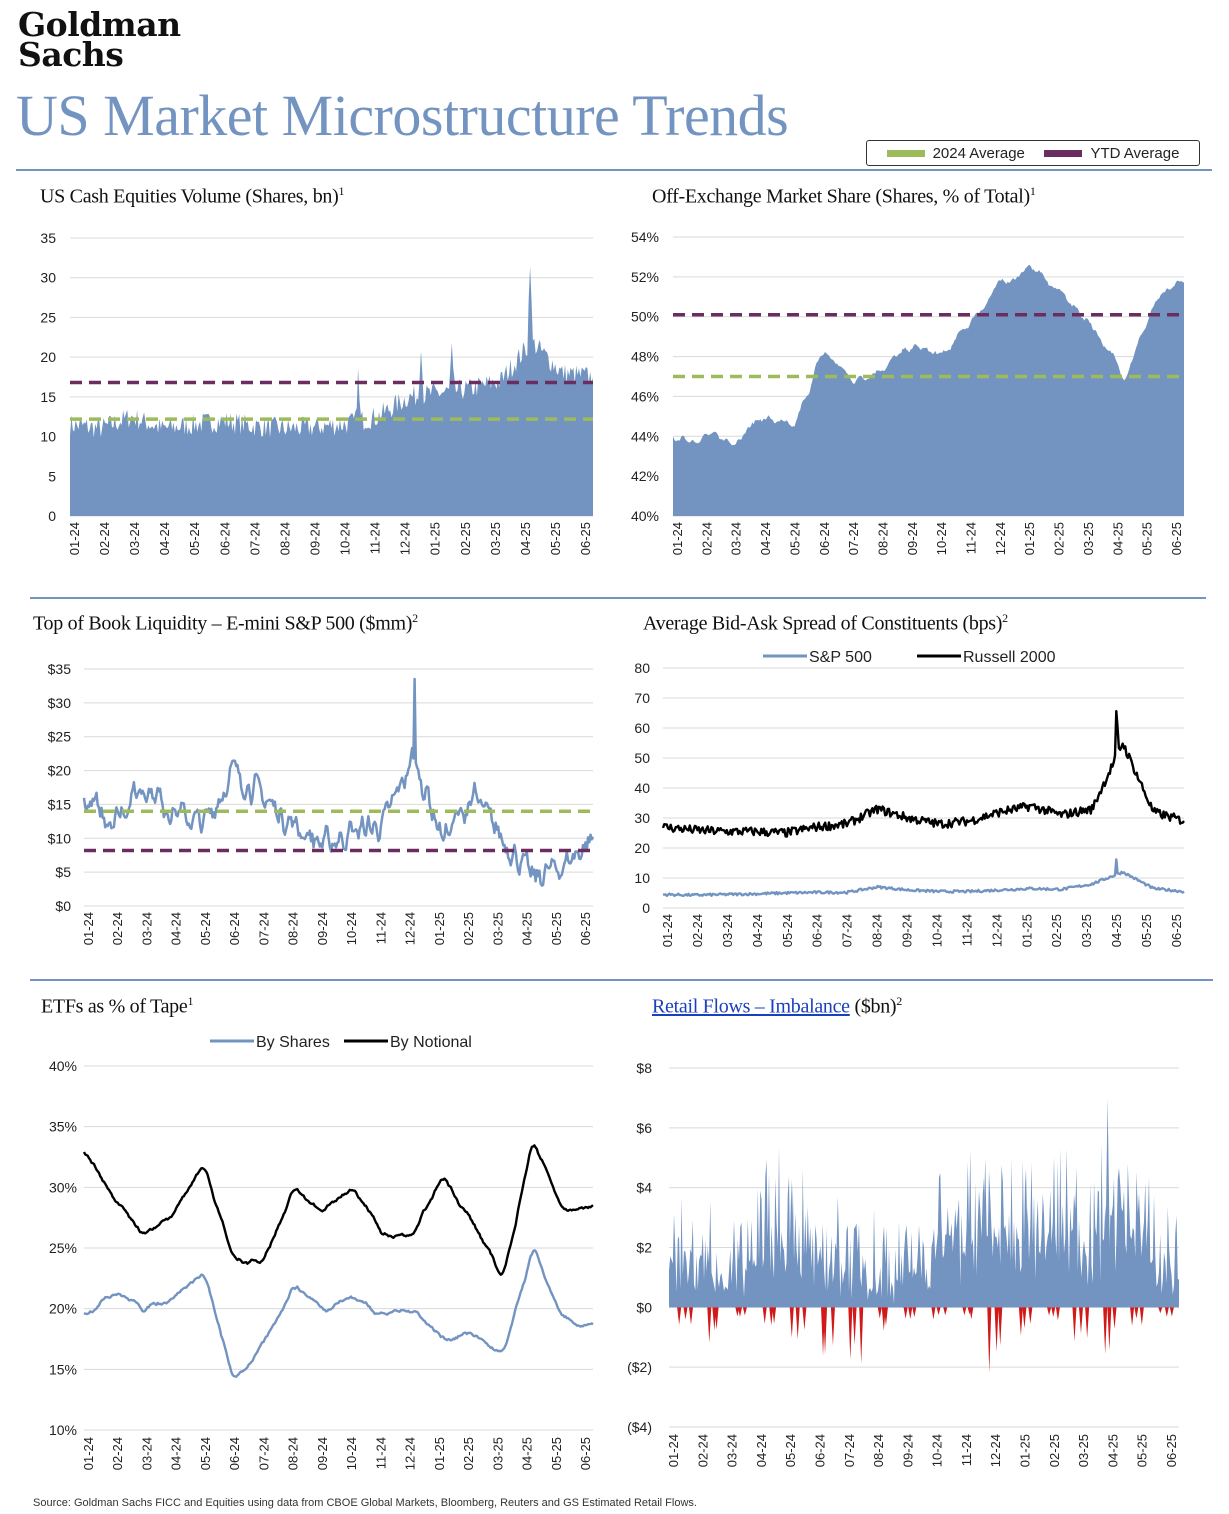  Describe the element at coordinates (176, 1453) in the screenshot. I see `etf-x-tick-label: 04-24` at that location.